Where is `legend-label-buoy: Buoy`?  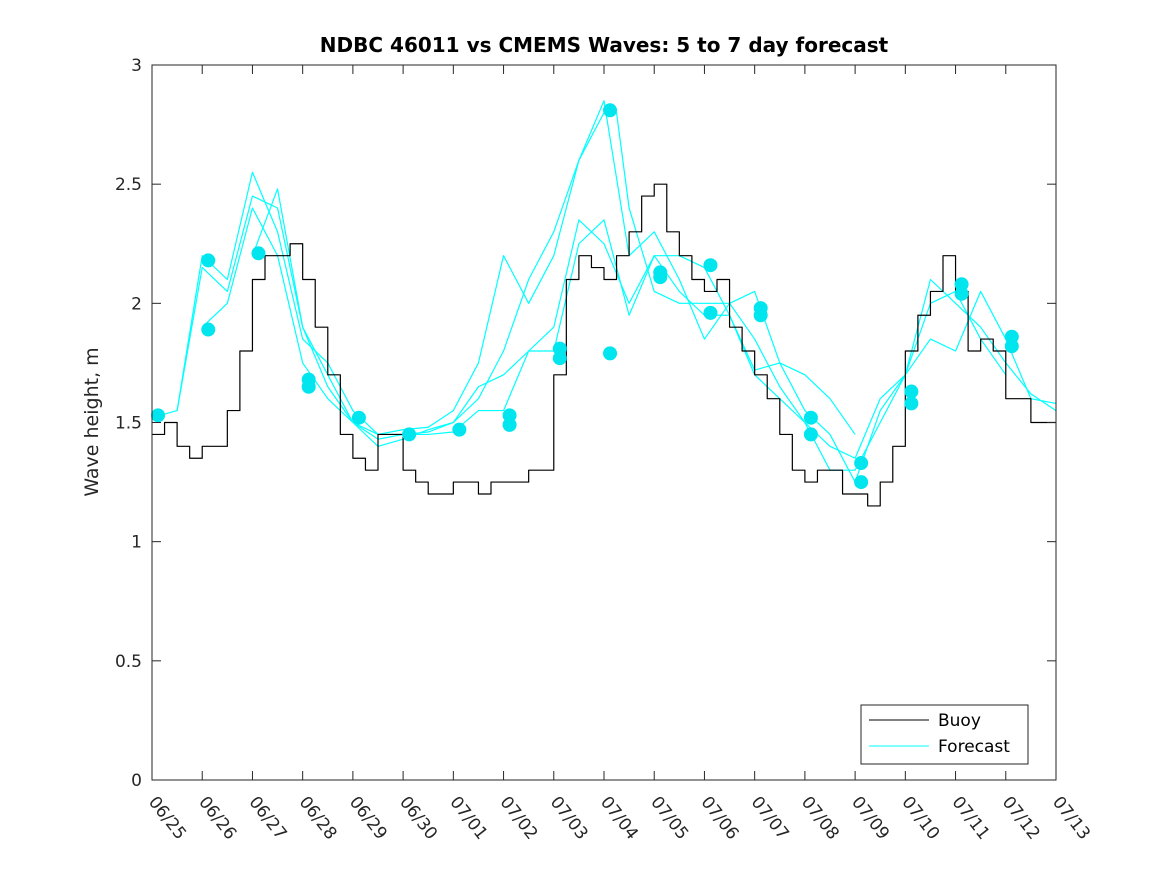
legend-label-buoy: Buoy is located at coordinates (959, 721).